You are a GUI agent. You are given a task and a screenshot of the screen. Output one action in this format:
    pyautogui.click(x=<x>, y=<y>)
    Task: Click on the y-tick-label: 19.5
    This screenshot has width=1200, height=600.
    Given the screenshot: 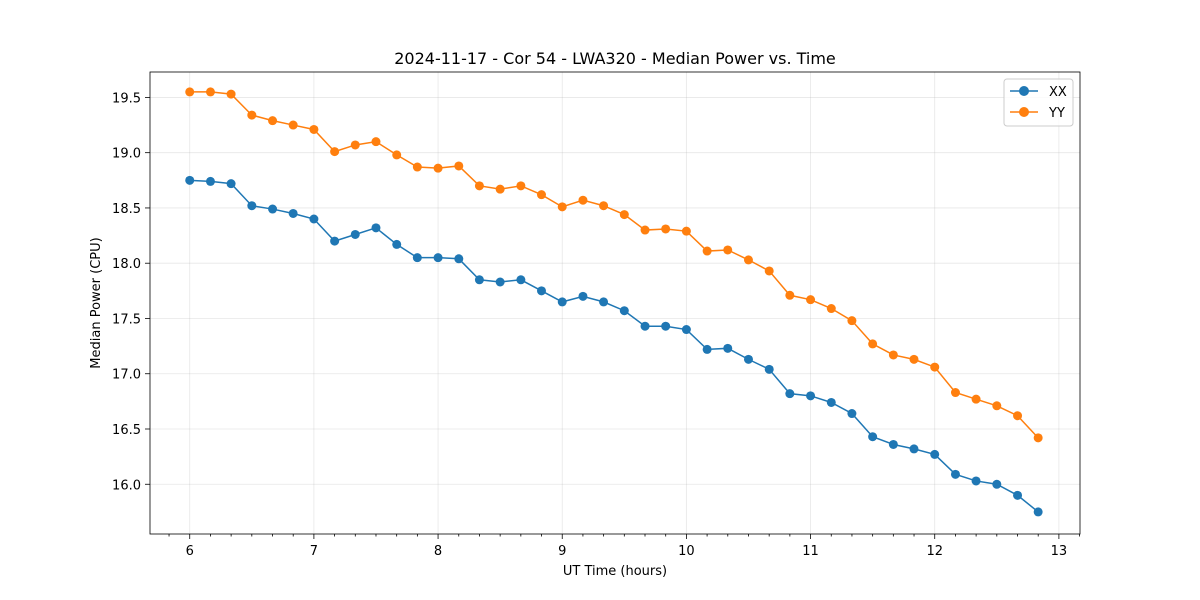 What is the action you would take?
    pyautogui.click(x=126, y=98)
    